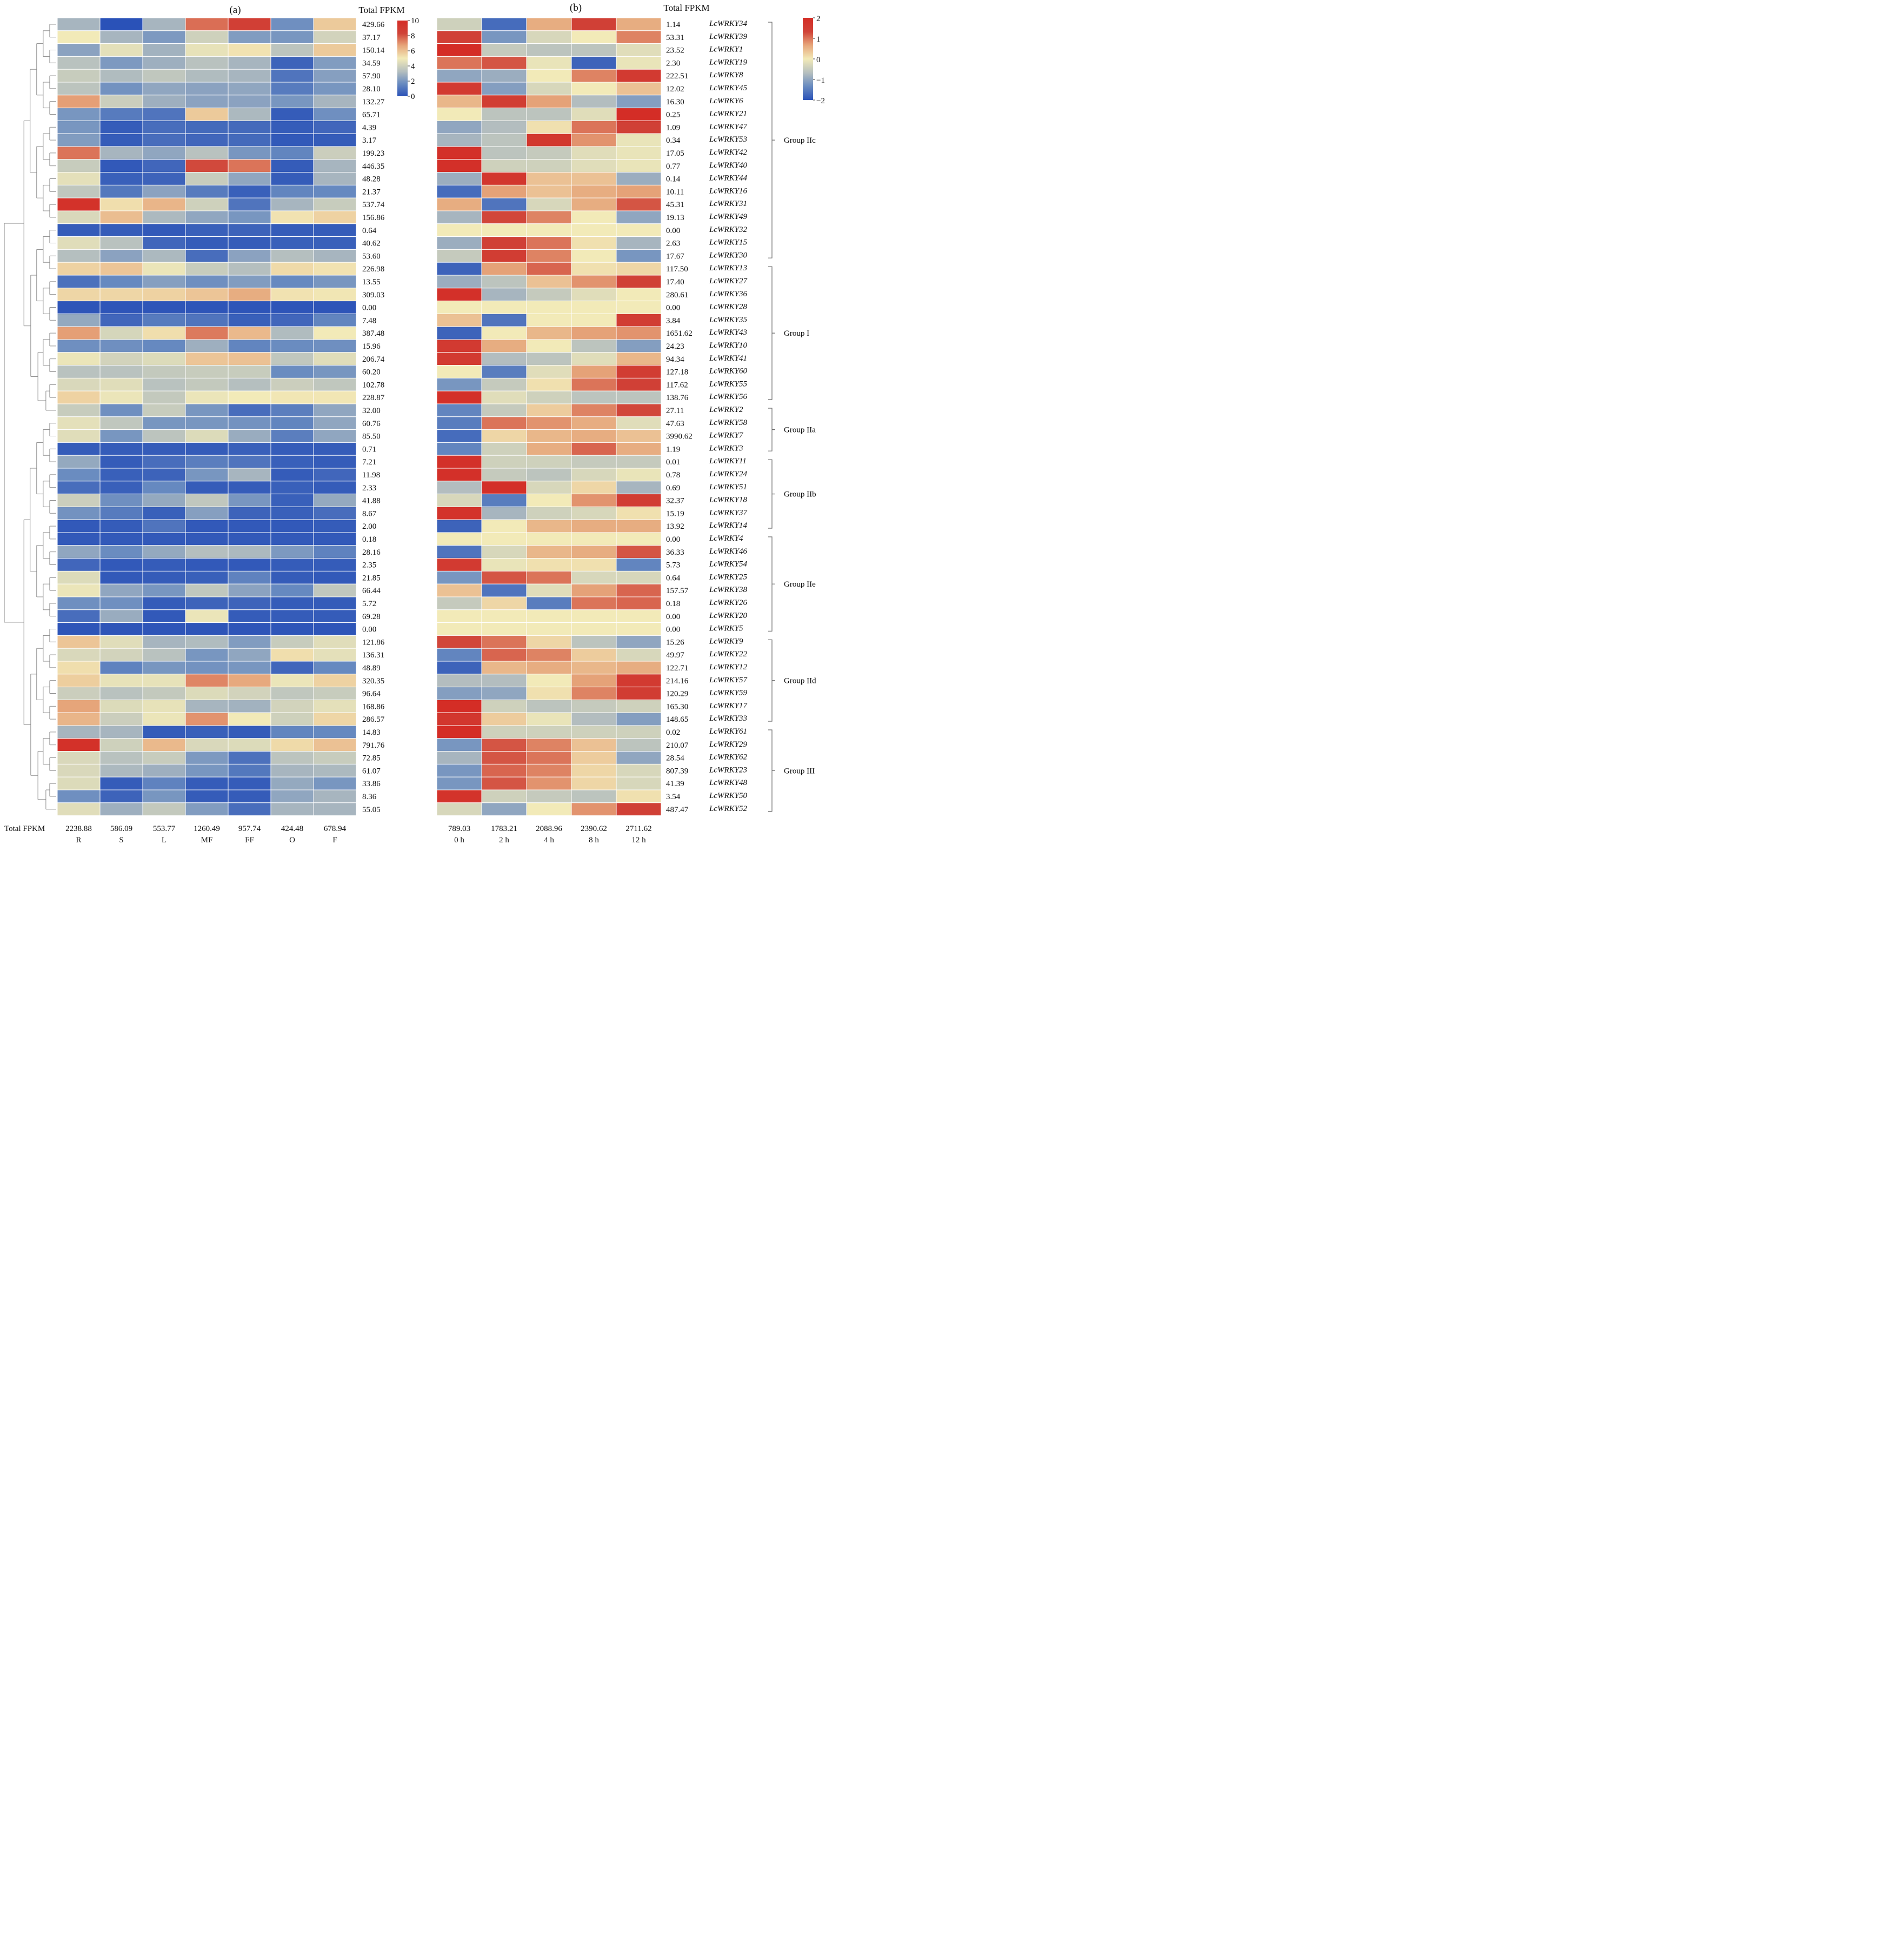 The width and height of the screenshot is (1904, 1948). What do you see at coordinates (413, 66) in the screenshot?
I see `colorbar-a-tick-label: 4` at bounding box center [413, 66].